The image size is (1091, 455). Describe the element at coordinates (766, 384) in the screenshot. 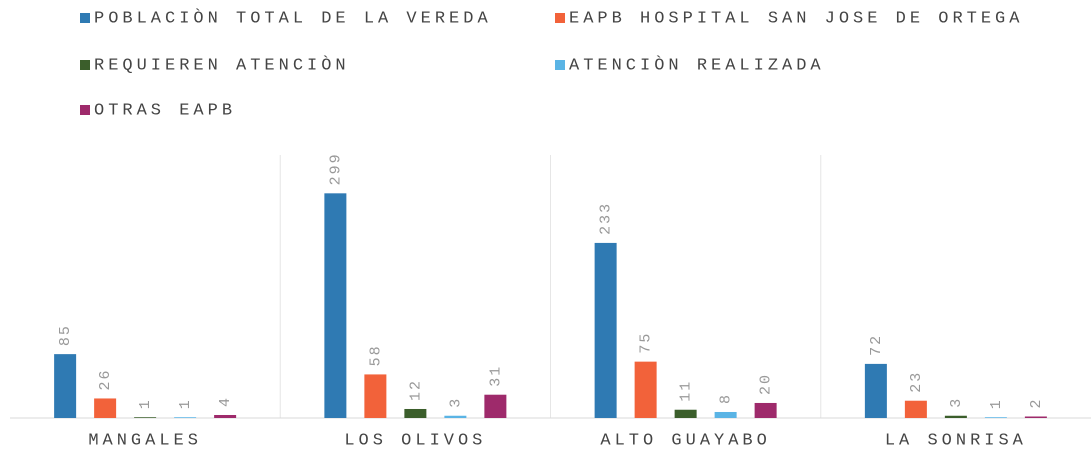

I see `data-label: 20` at that location.